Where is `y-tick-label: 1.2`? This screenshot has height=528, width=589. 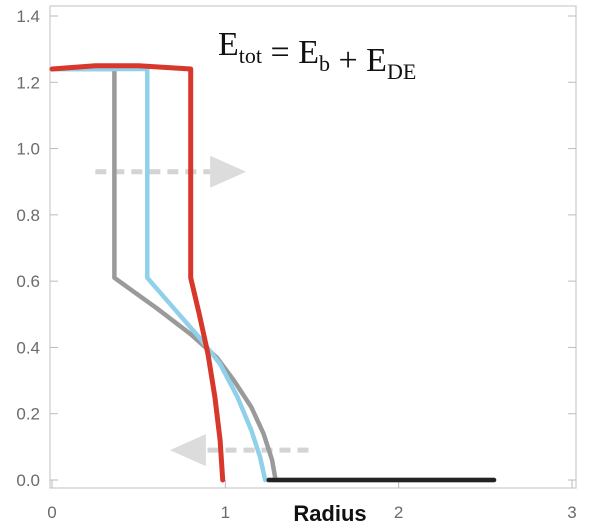
y-tick-label: 1.2 is located at coordinates (28, 82).